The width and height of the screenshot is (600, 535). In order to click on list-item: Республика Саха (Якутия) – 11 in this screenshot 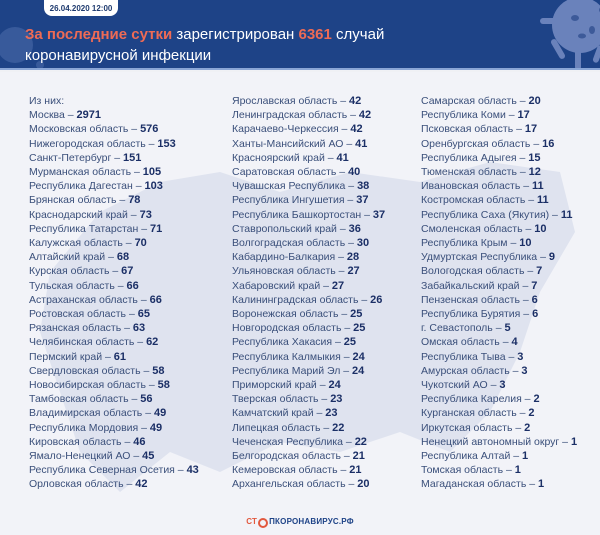, I will do `click(497, 214)`.